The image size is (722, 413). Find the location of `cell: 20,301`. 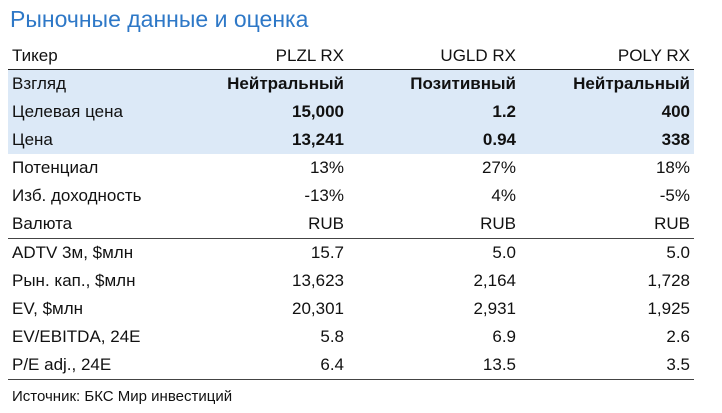

cell: 20,301 is located at coordinates (318, 308).